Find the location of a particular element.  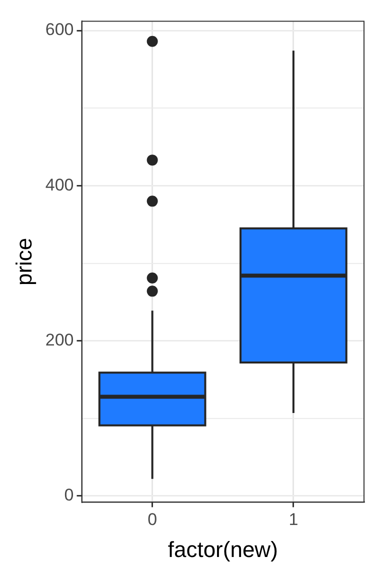

y-tick-label: 600 is located at coordinates (59, 30).